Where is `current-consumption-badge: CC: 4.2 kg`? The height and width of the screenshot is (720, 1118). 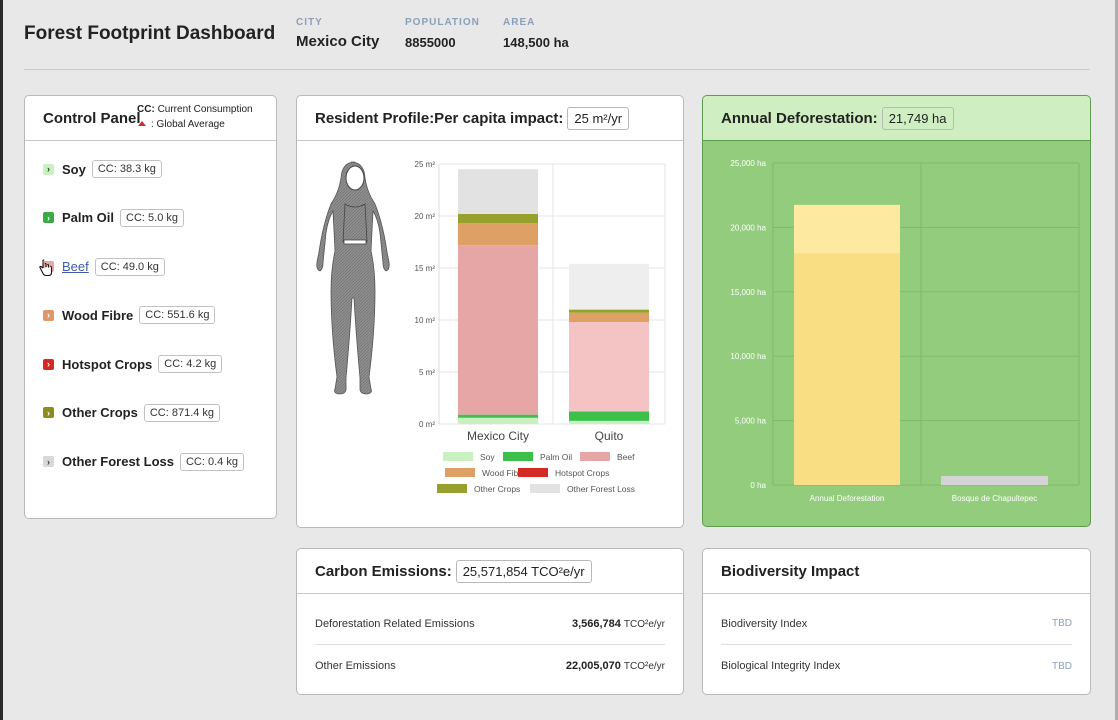
current-consumption-badge: CC: 4.2 kg is located at coordinates (190, 364).